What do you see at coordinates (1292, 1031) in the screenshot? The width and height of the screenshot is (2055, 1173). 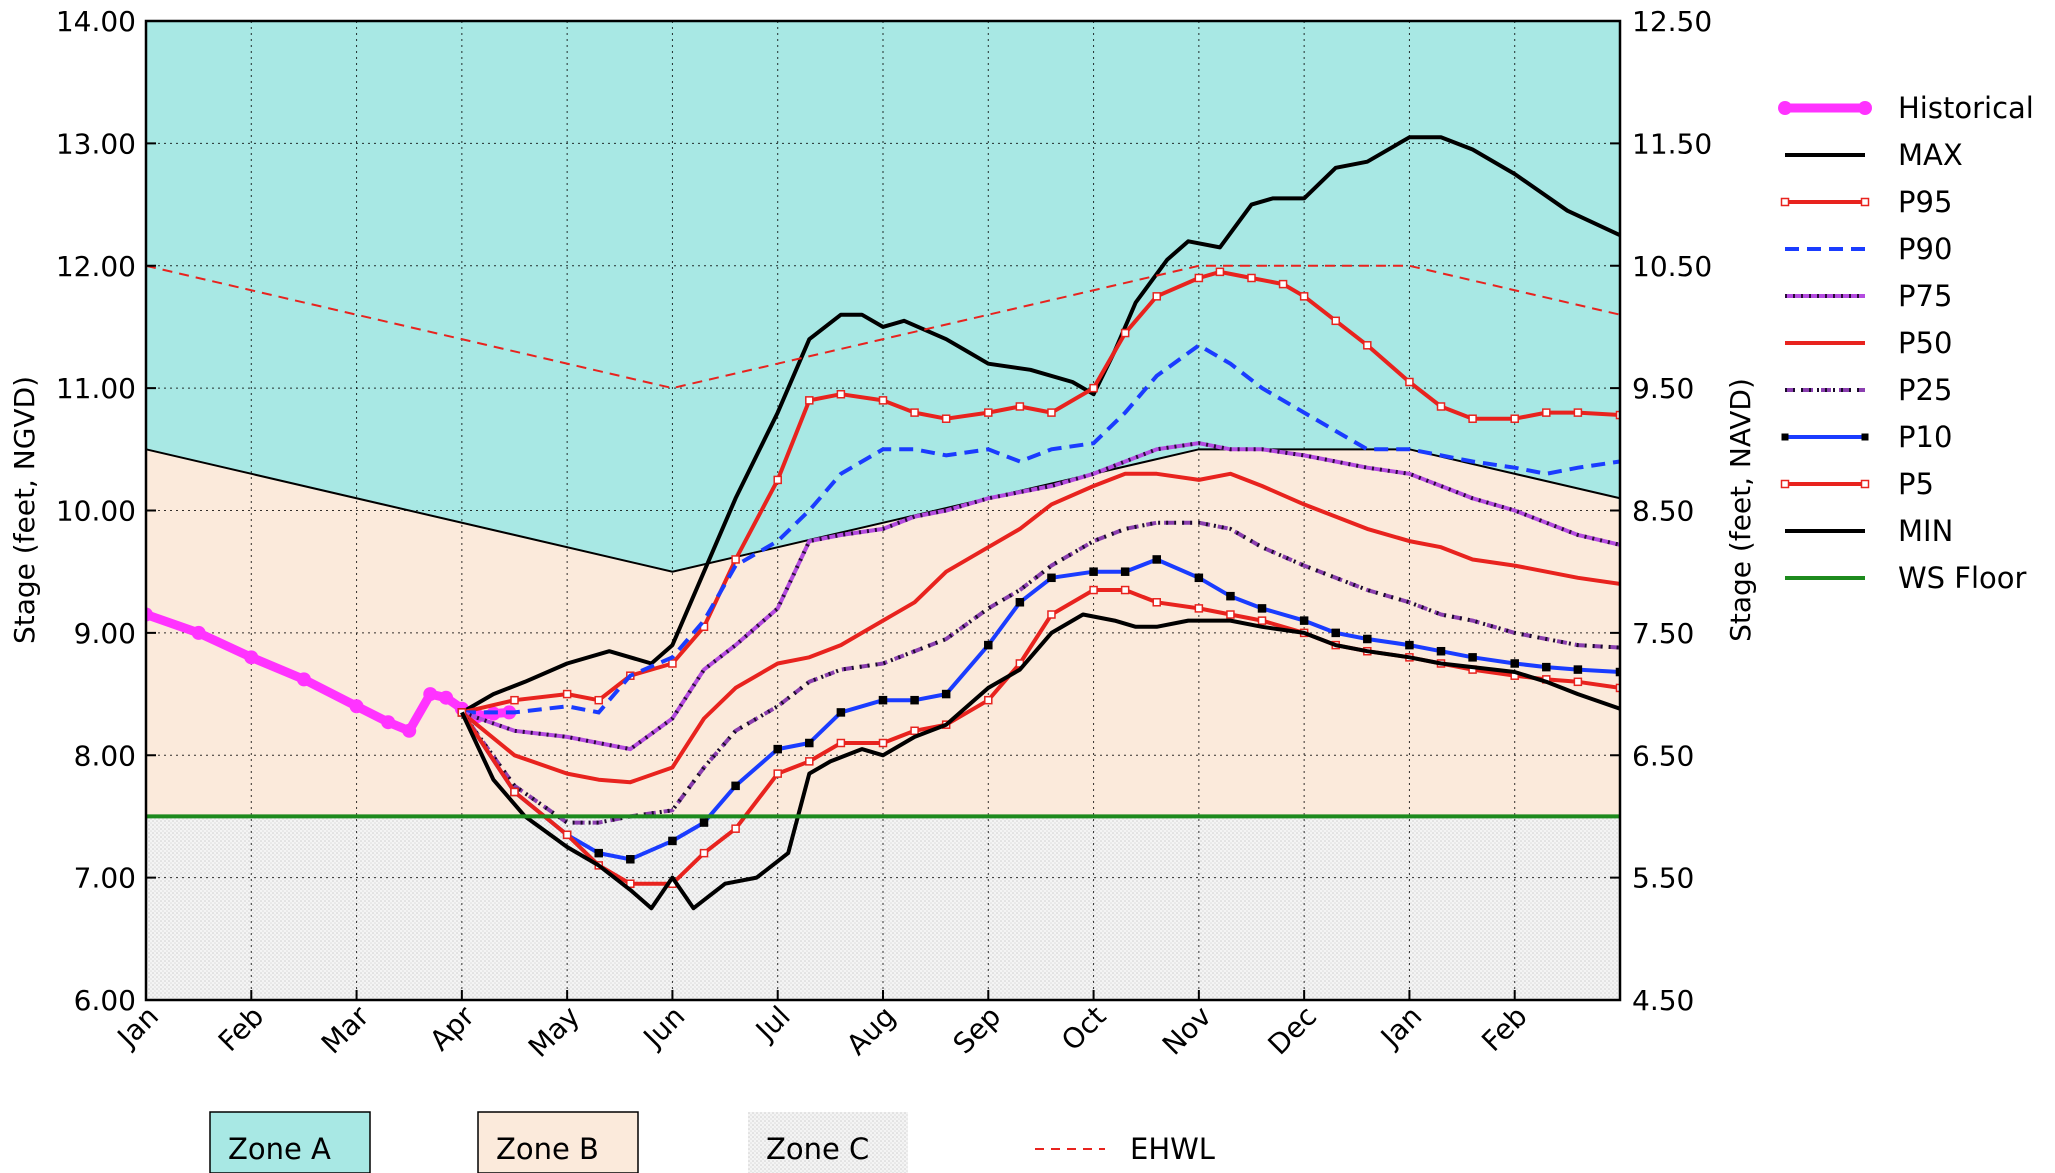 I see `x-tick-label: Dec` at bounding box center [1292, 1031].